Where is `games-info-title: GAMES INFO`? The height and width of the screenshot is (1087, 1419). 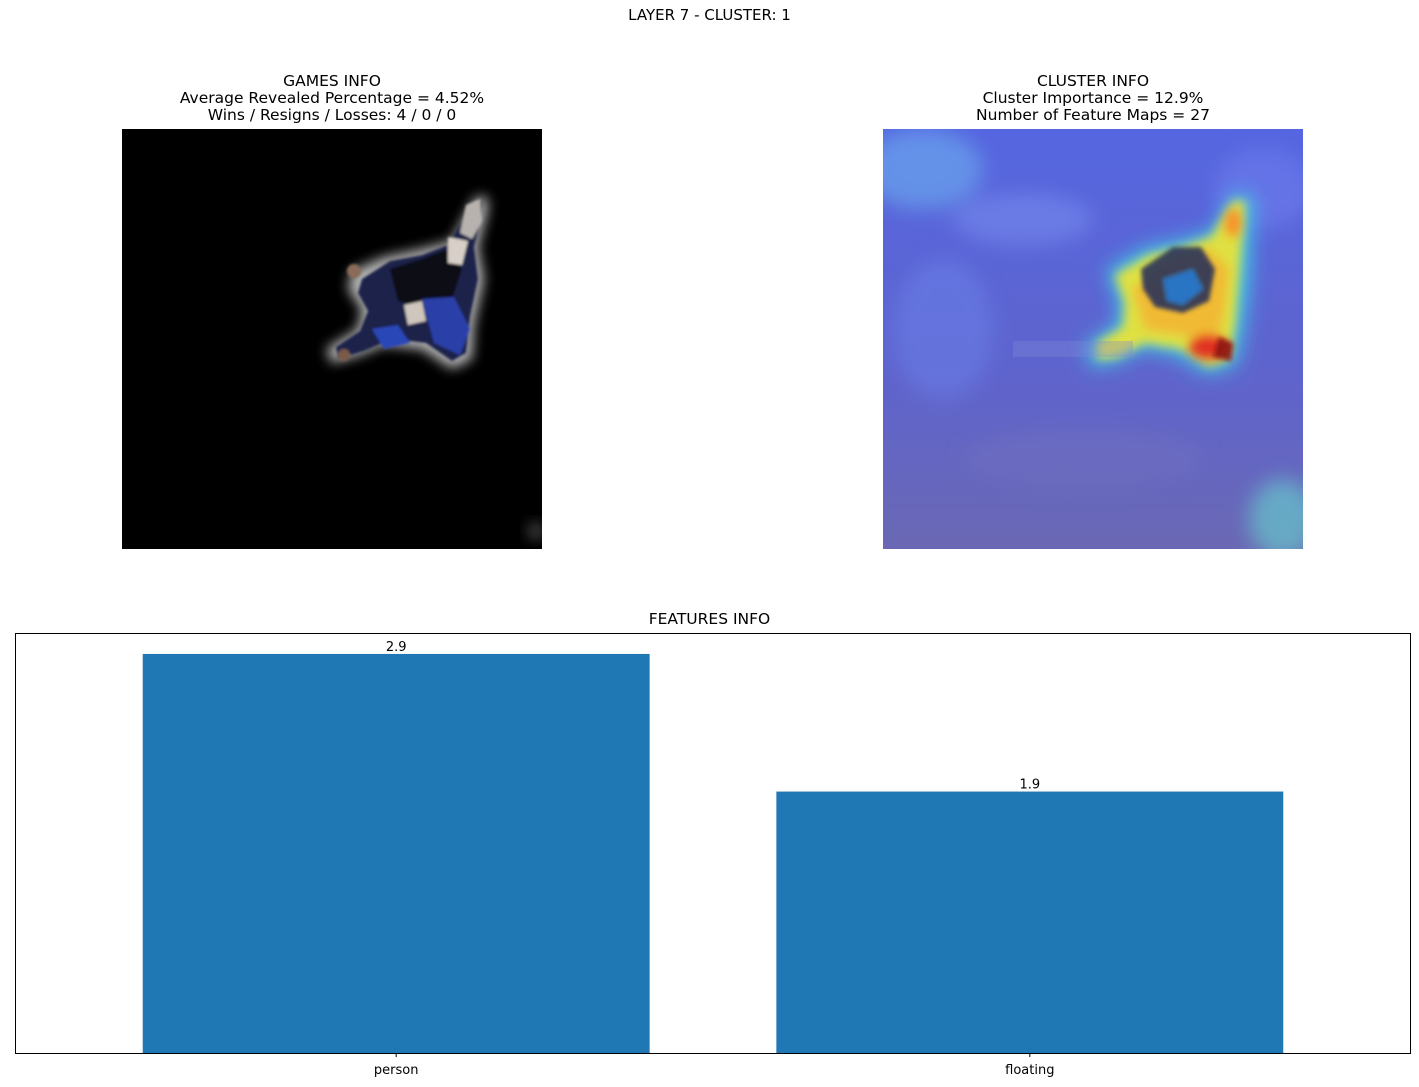
games-info-title: GAMES INFO is located at coordinates (332, 81).